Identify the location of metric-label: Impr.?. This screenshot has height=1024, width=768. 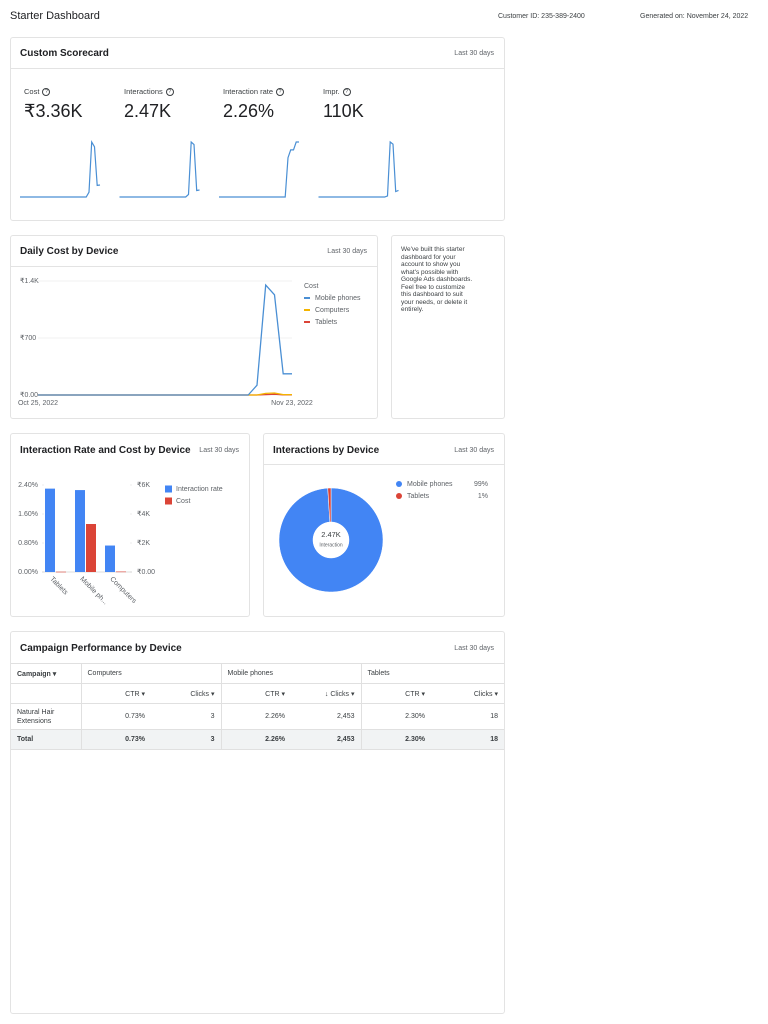
(337, 92).